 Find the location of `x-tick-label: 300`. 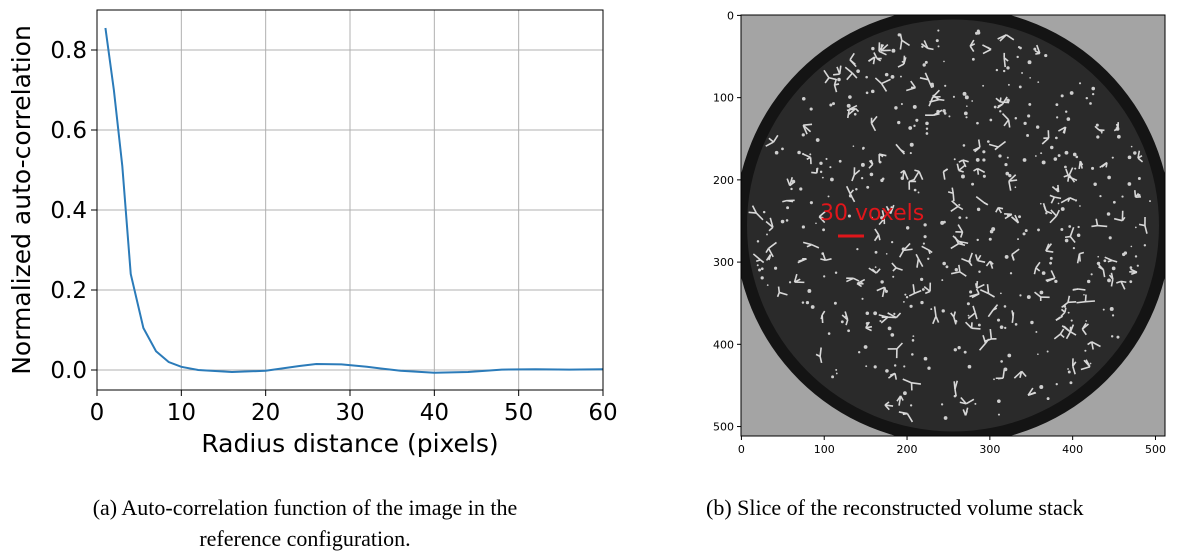

x-tick-label: 300 is located at coordinates (989, 449).